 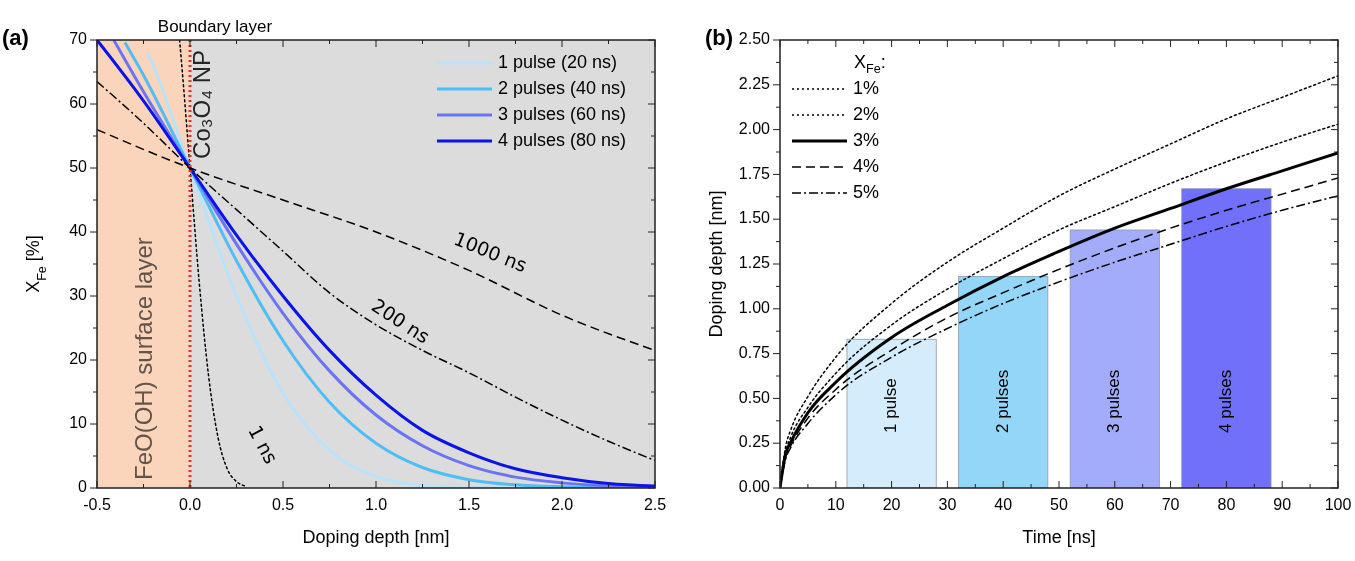 What do you see at coordinates (1170, 504) in the screenshot?
I see `x-tick-label: 70` at bounding box center [1170, 504].